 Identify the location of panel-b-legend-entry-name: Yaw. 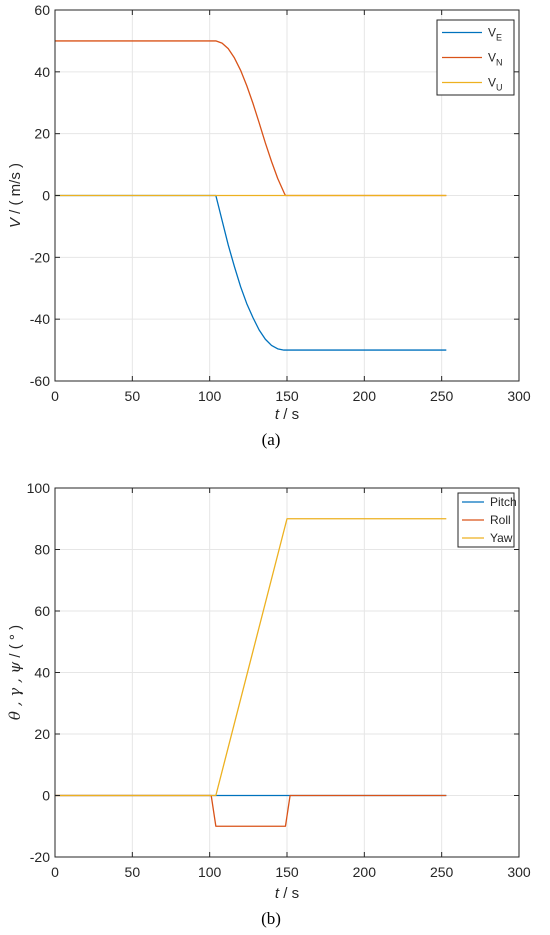
(501, 538).